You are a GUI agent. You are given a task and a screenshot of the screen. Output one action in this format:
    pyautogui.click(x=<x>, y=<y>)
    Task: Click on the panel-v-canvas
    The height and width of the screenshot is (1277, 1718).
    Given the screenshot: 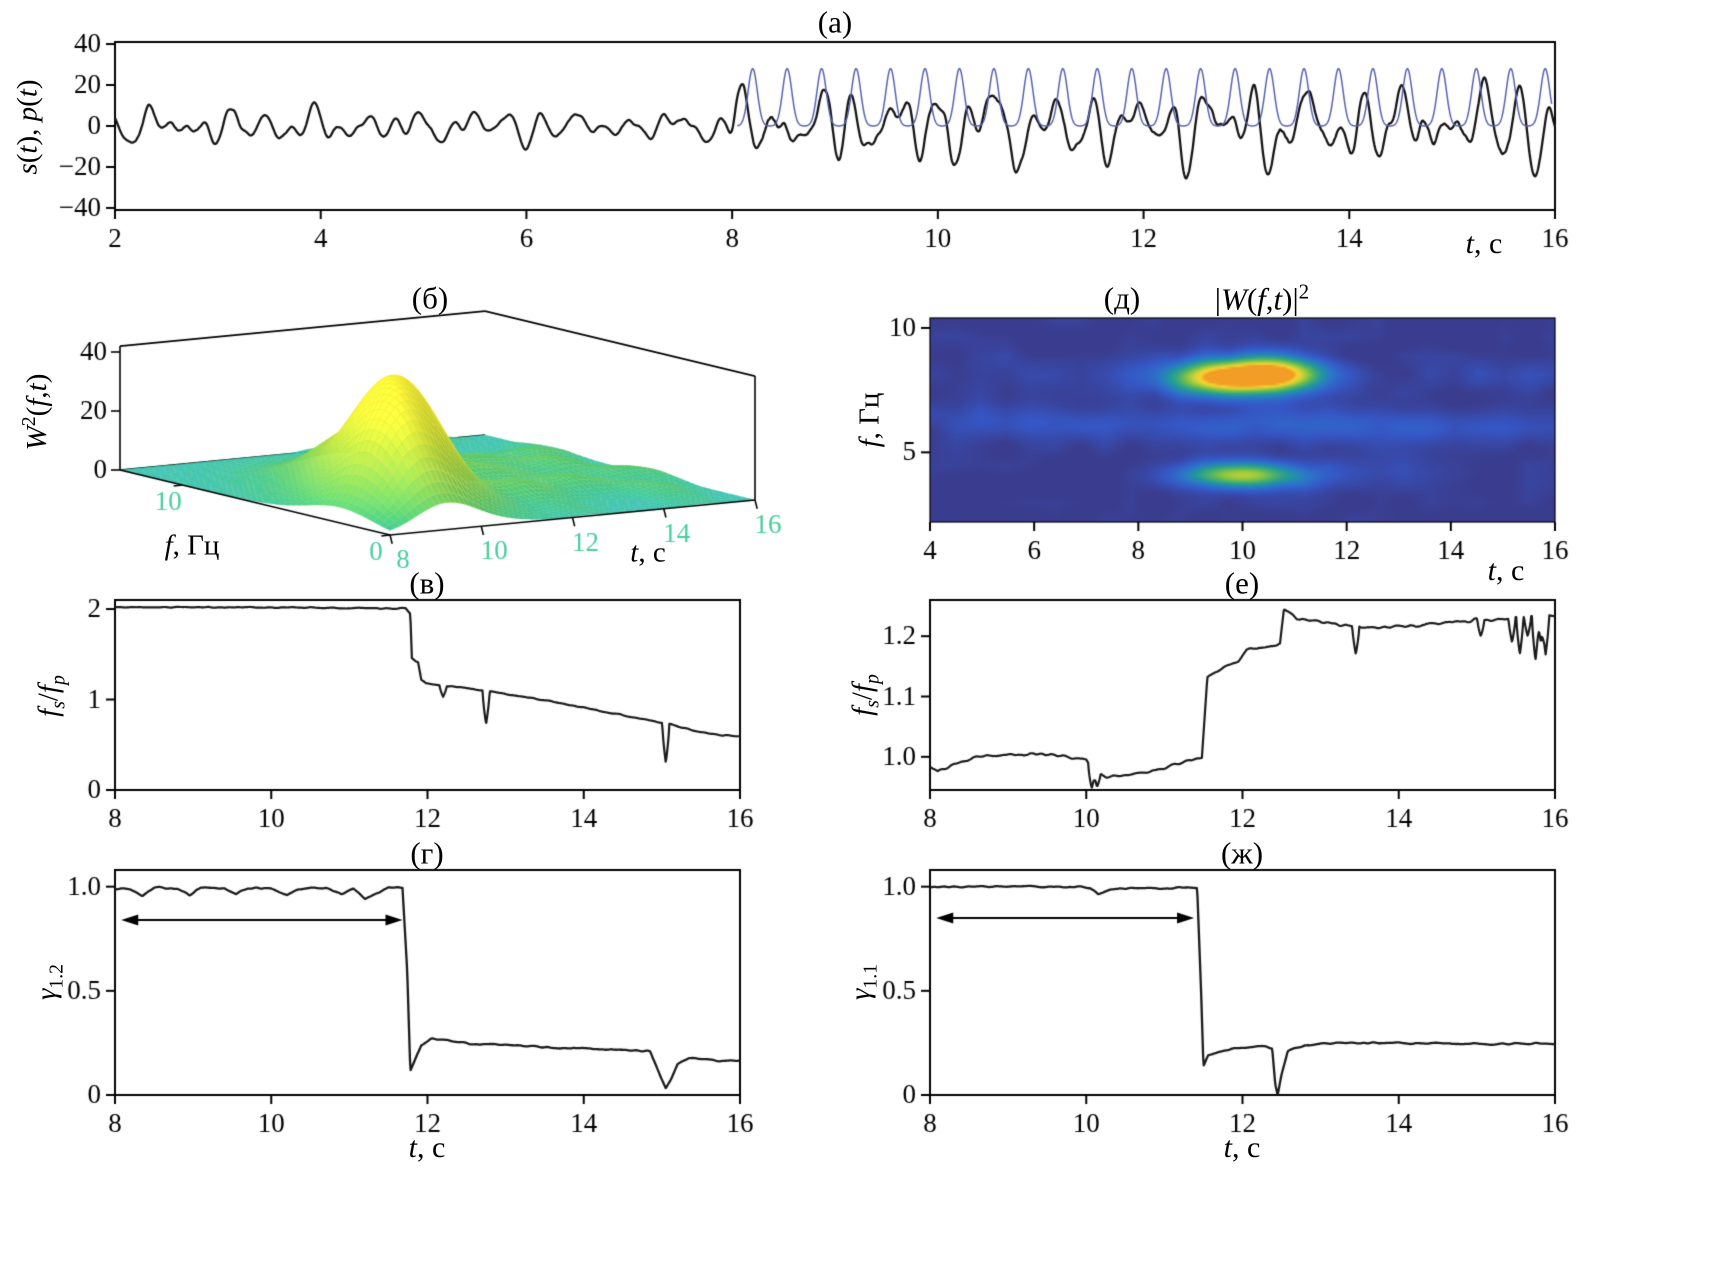 What is the action you would take?
    pyautogui.click(x=430, y=711)
    